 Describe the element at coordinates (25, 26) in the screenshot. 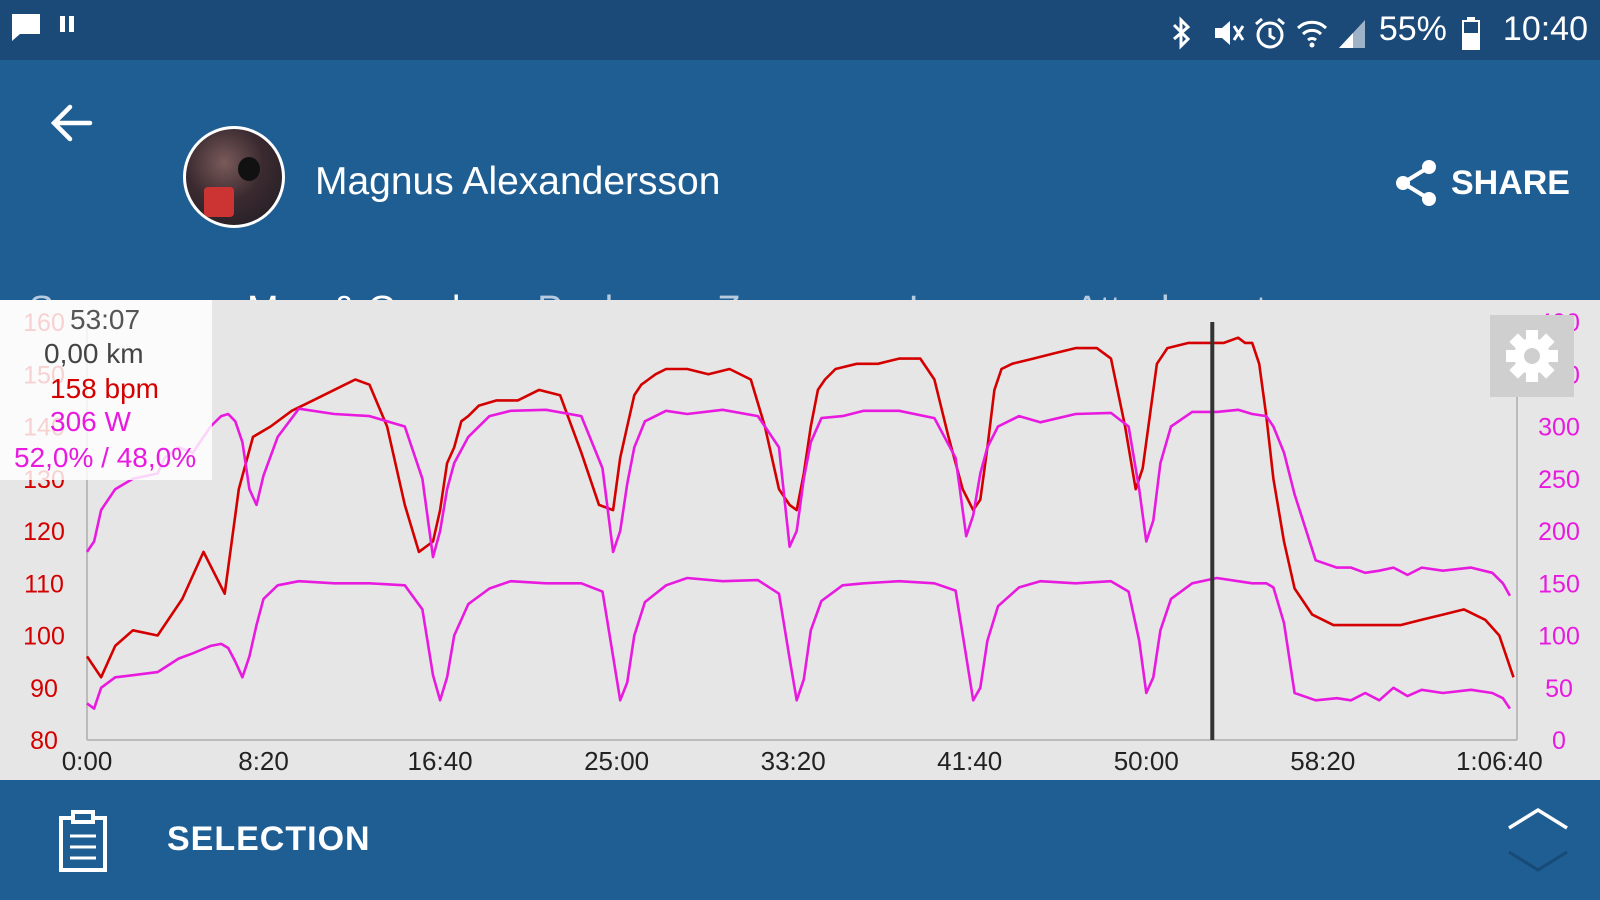

I see `chat-icon` at that location.